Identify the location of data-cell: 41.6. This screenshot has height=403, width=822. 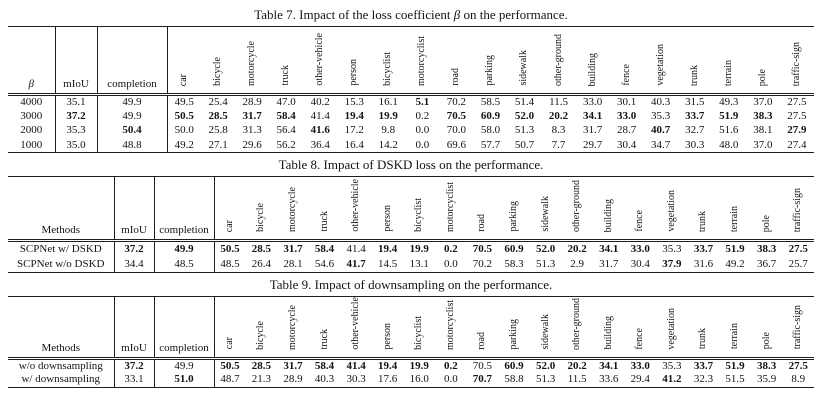
(320, 130).